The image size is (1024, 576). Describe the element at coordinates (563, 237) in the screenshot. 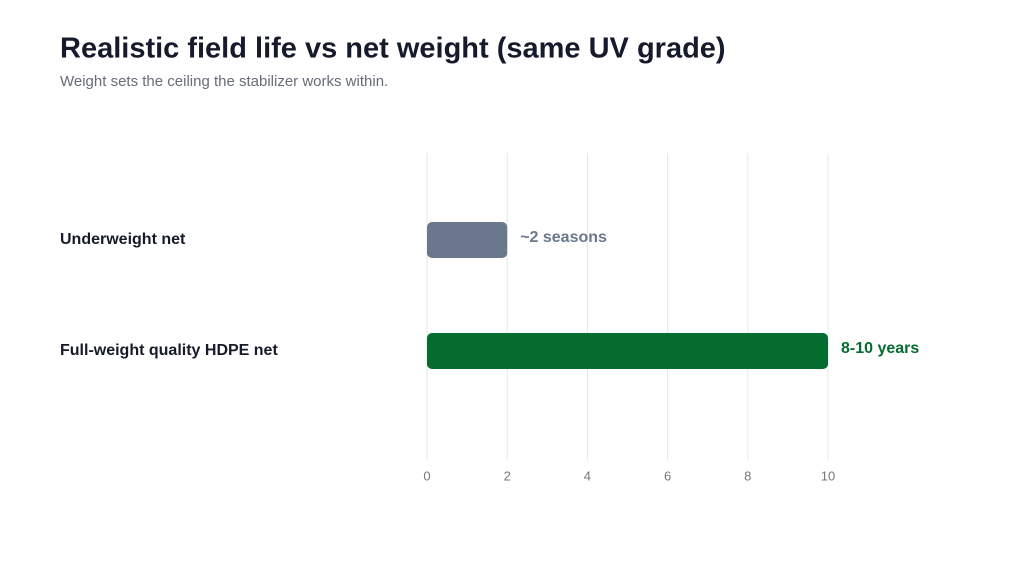

I see `value-label: ~2 seasons` at that location.